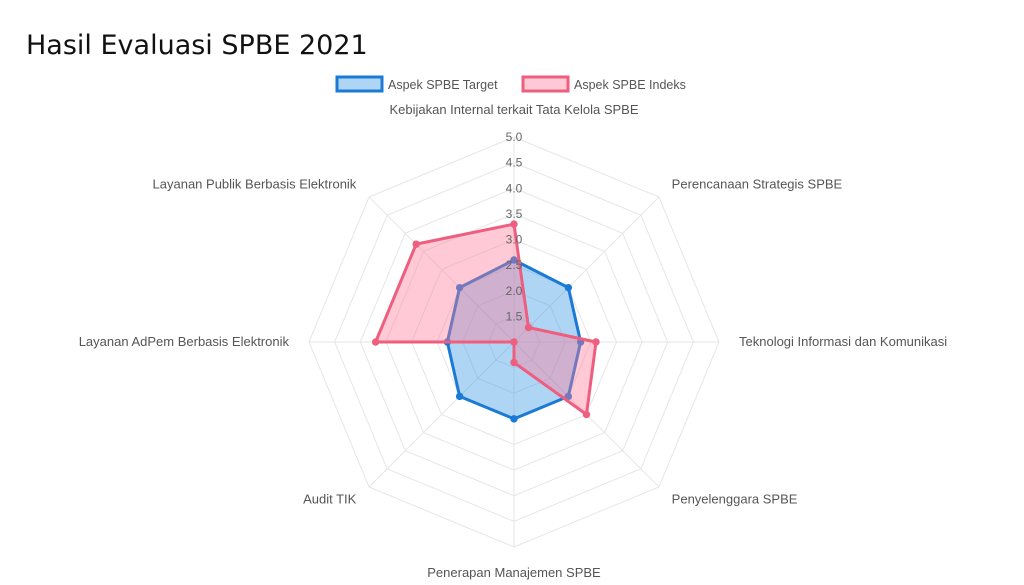 Image resolution: width=1024 pixels, height=585 pixels. What do you see at coordinates (514, 214) in the screenshot?
I see `tick-label: 3.5` at bounding box center [514, 214].